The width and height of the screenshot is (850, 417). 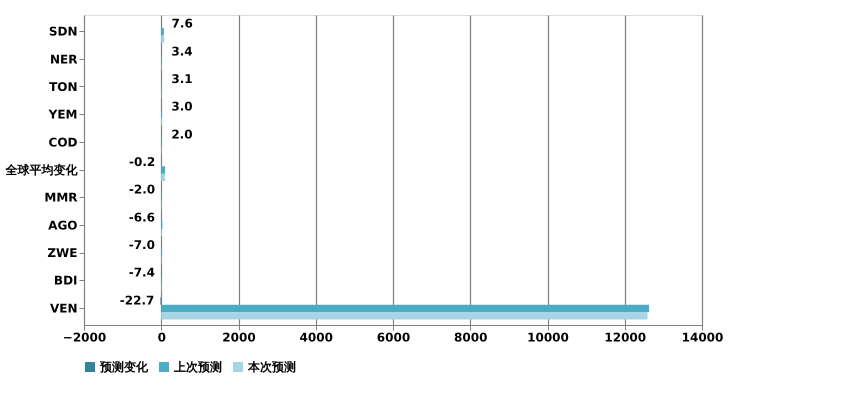 I want to click on data-label: 3.0, so click(x=182, y=107).